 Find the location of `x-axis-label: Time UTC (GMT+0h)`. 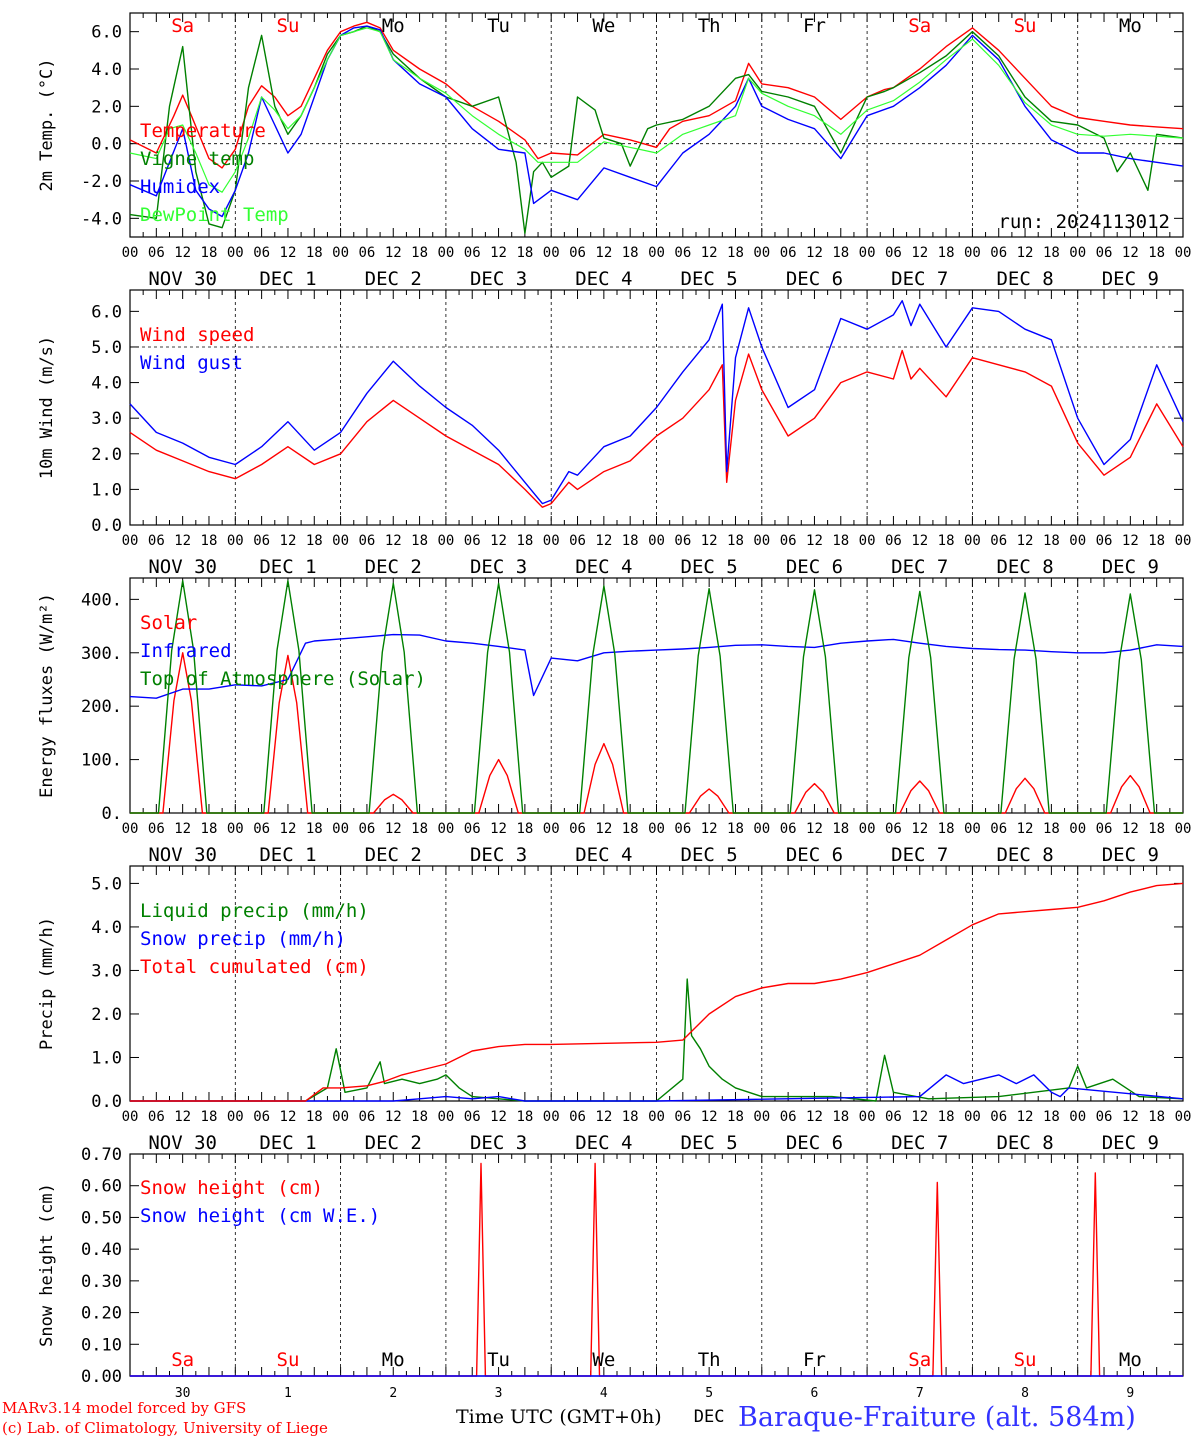

x-axis-label: Time UTC (GMT+0h) is located at coordinates (559, 1417).